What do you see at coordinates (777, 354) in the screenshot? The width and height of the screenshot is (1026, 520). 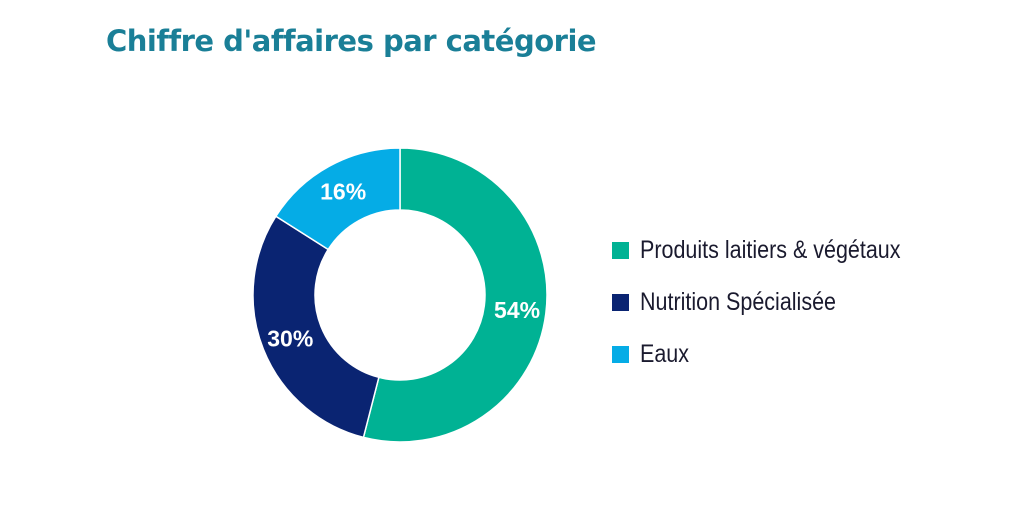 I see `legend-item: Eaux` at bounding box center [777, 354].